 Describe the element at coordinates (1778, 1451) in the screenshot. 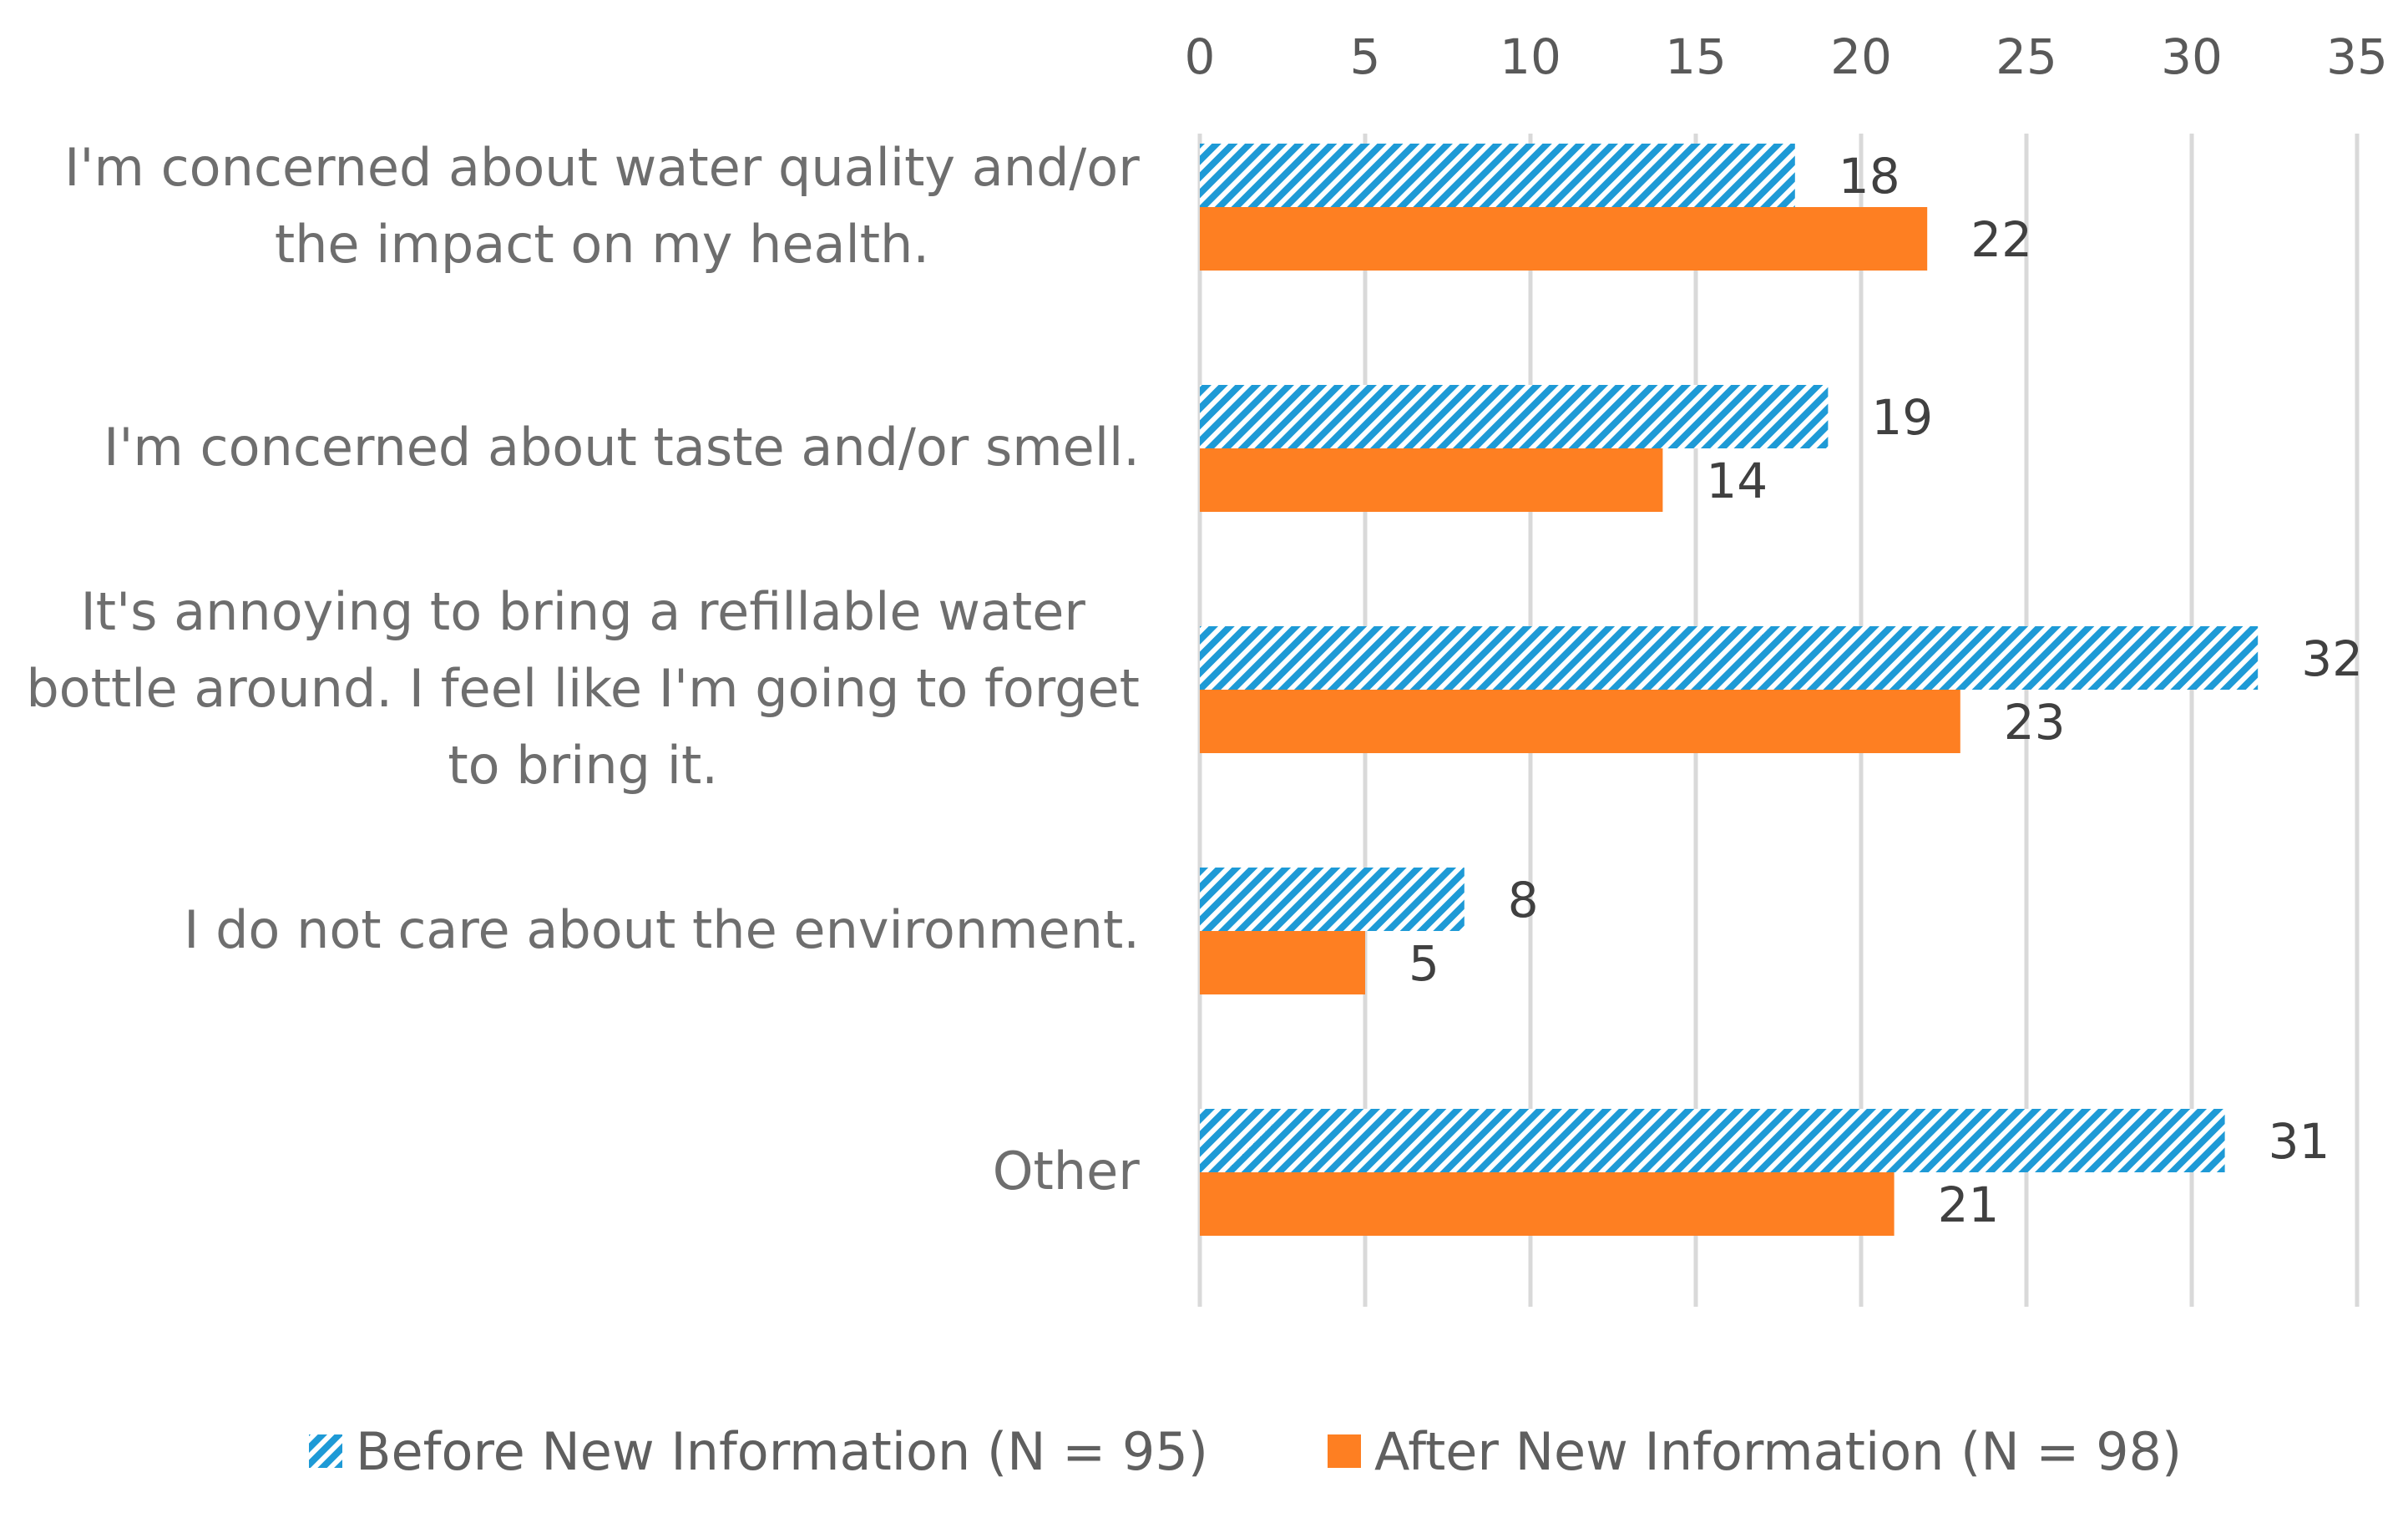

I see `legend-label: After New Information (N = 98)` at that location.